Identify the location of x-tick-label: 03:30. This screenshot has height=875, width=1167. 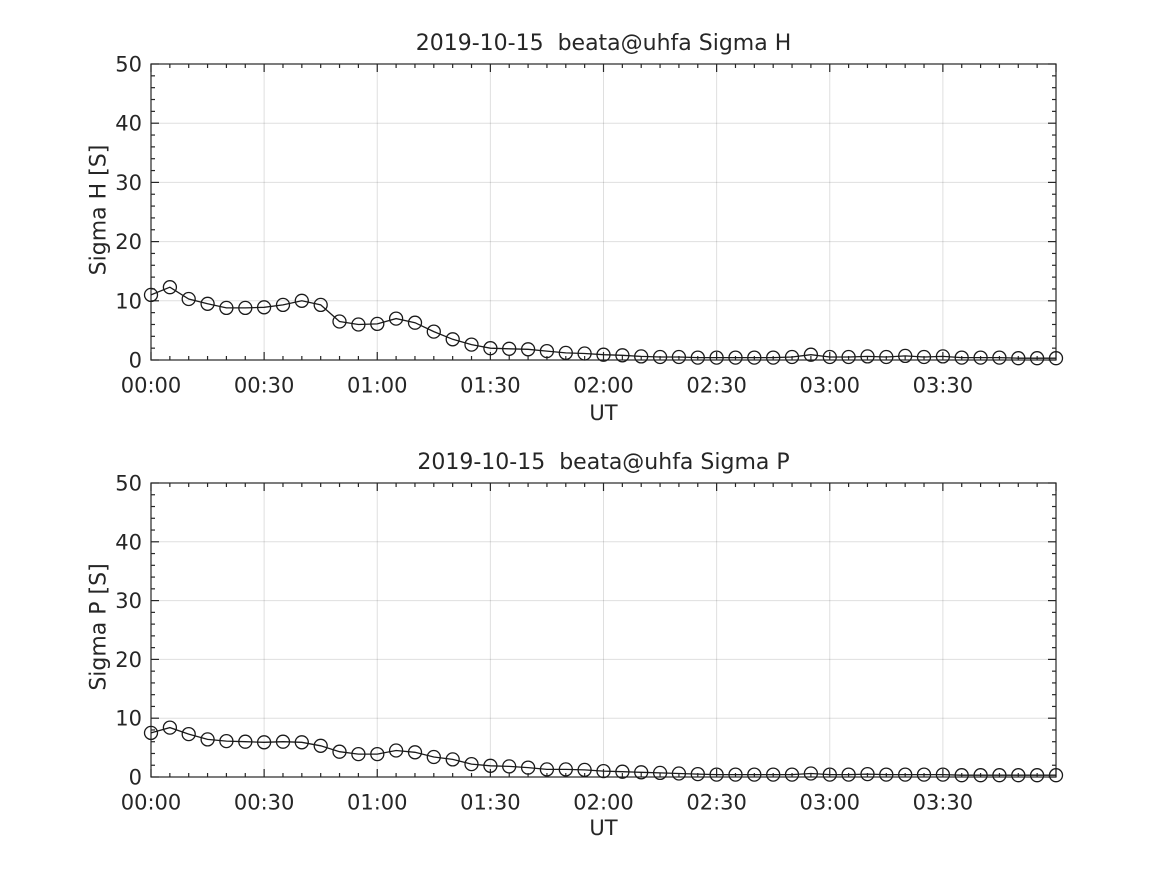
(943, 803).